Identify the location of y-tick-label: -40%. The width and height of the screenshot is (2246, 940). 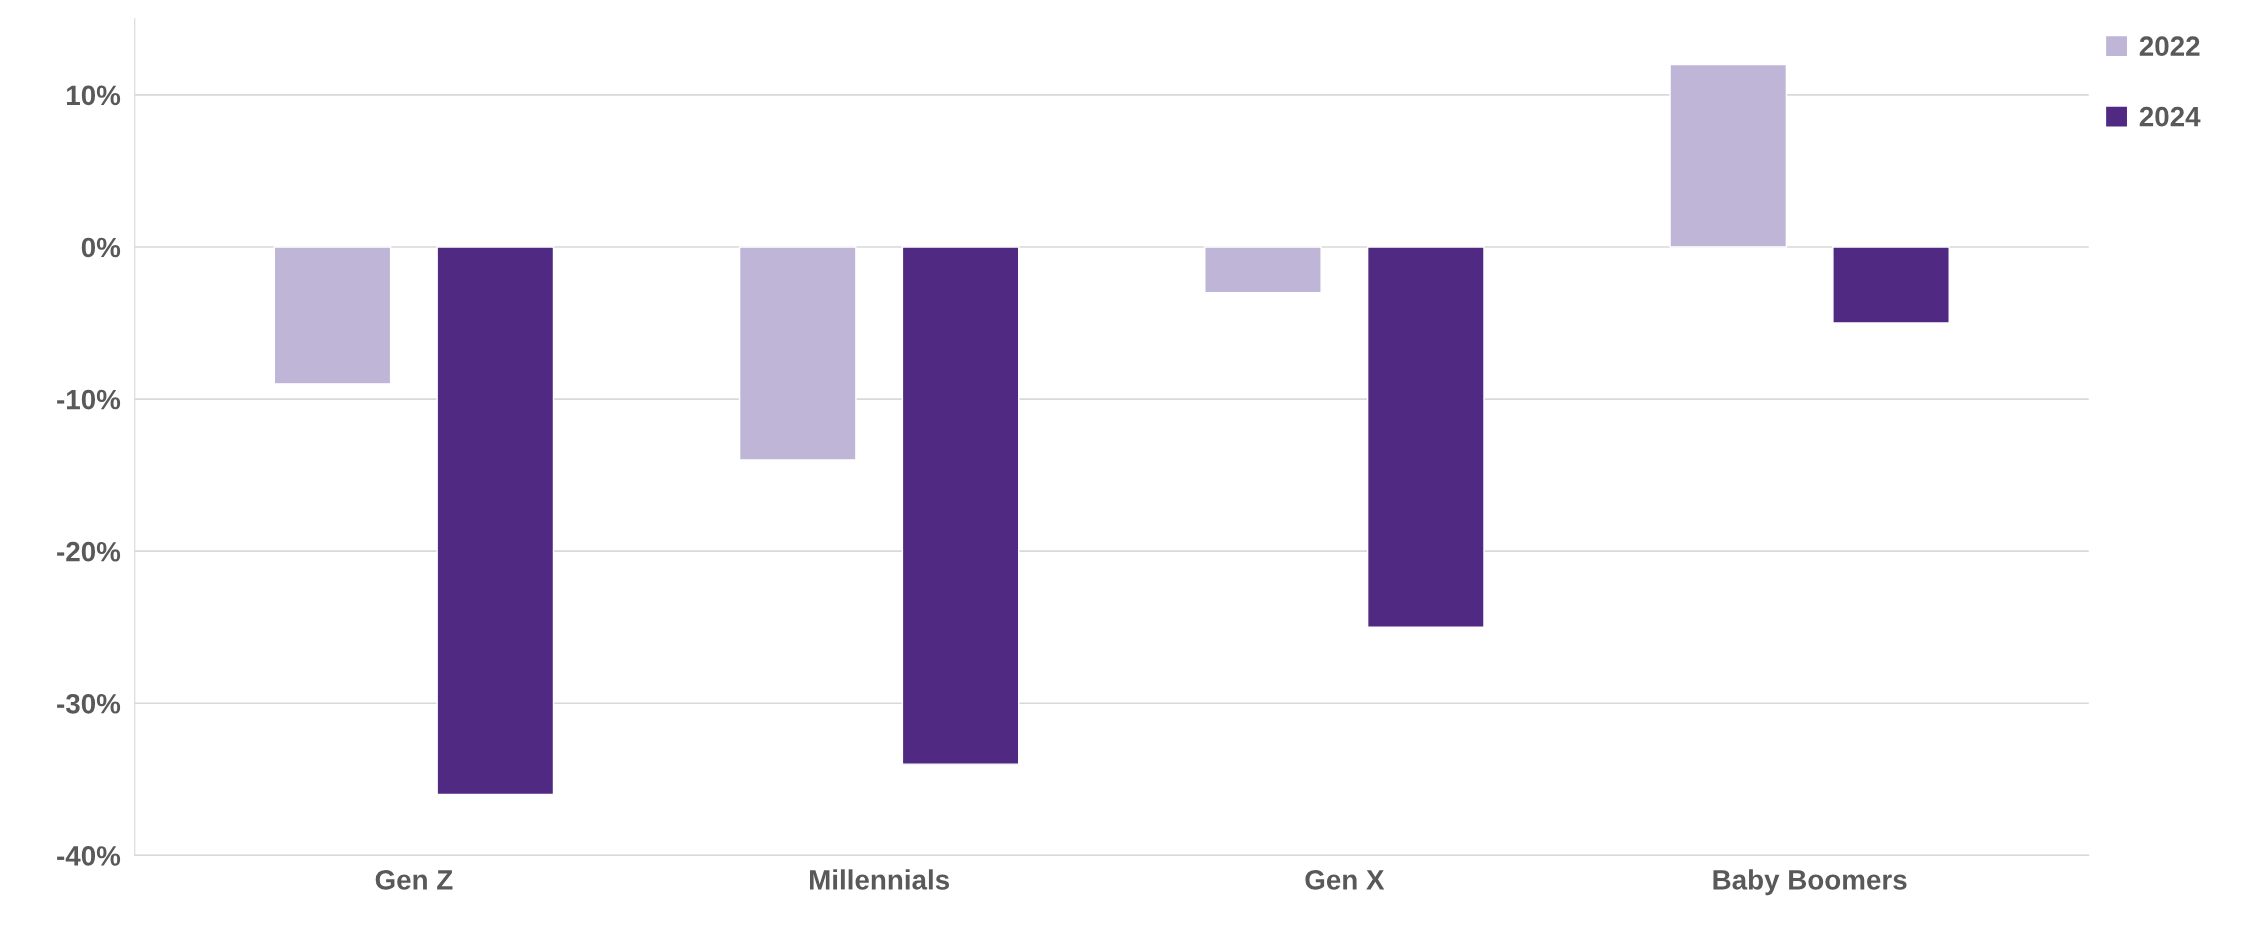
(89, 856).